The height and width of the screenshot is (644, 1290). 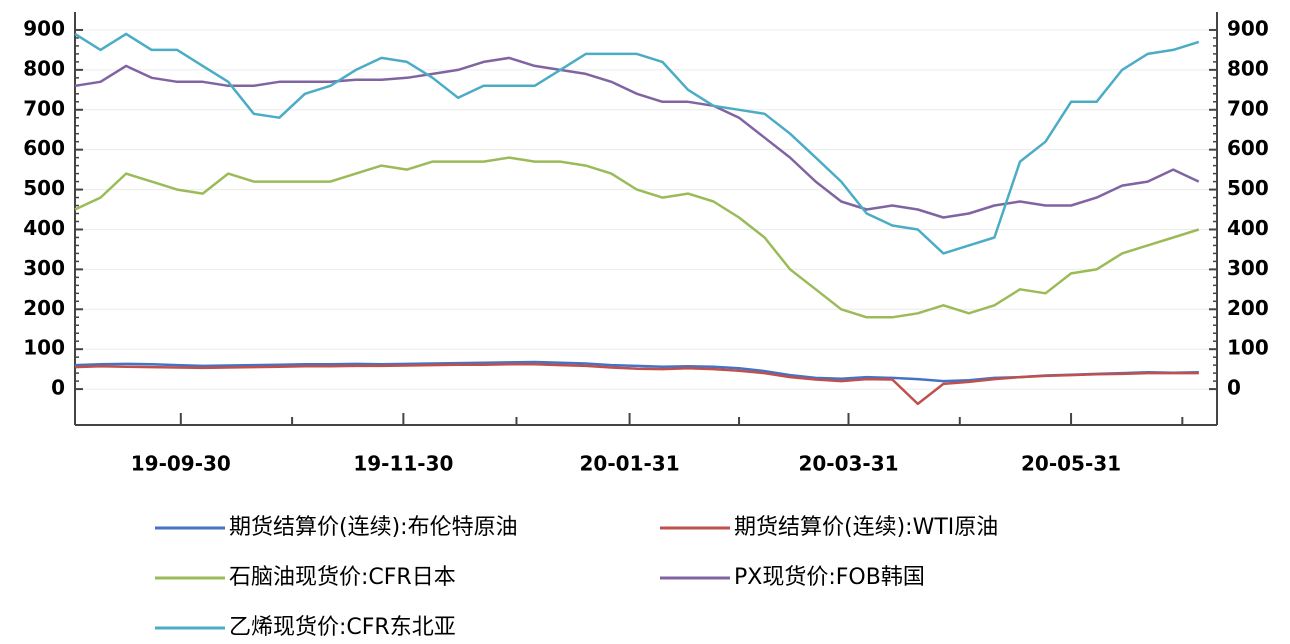 What do you see at coordinates (44, 108) in the screenshot?
I see `y-tick-label: 700` at bounding box center [44, 108].